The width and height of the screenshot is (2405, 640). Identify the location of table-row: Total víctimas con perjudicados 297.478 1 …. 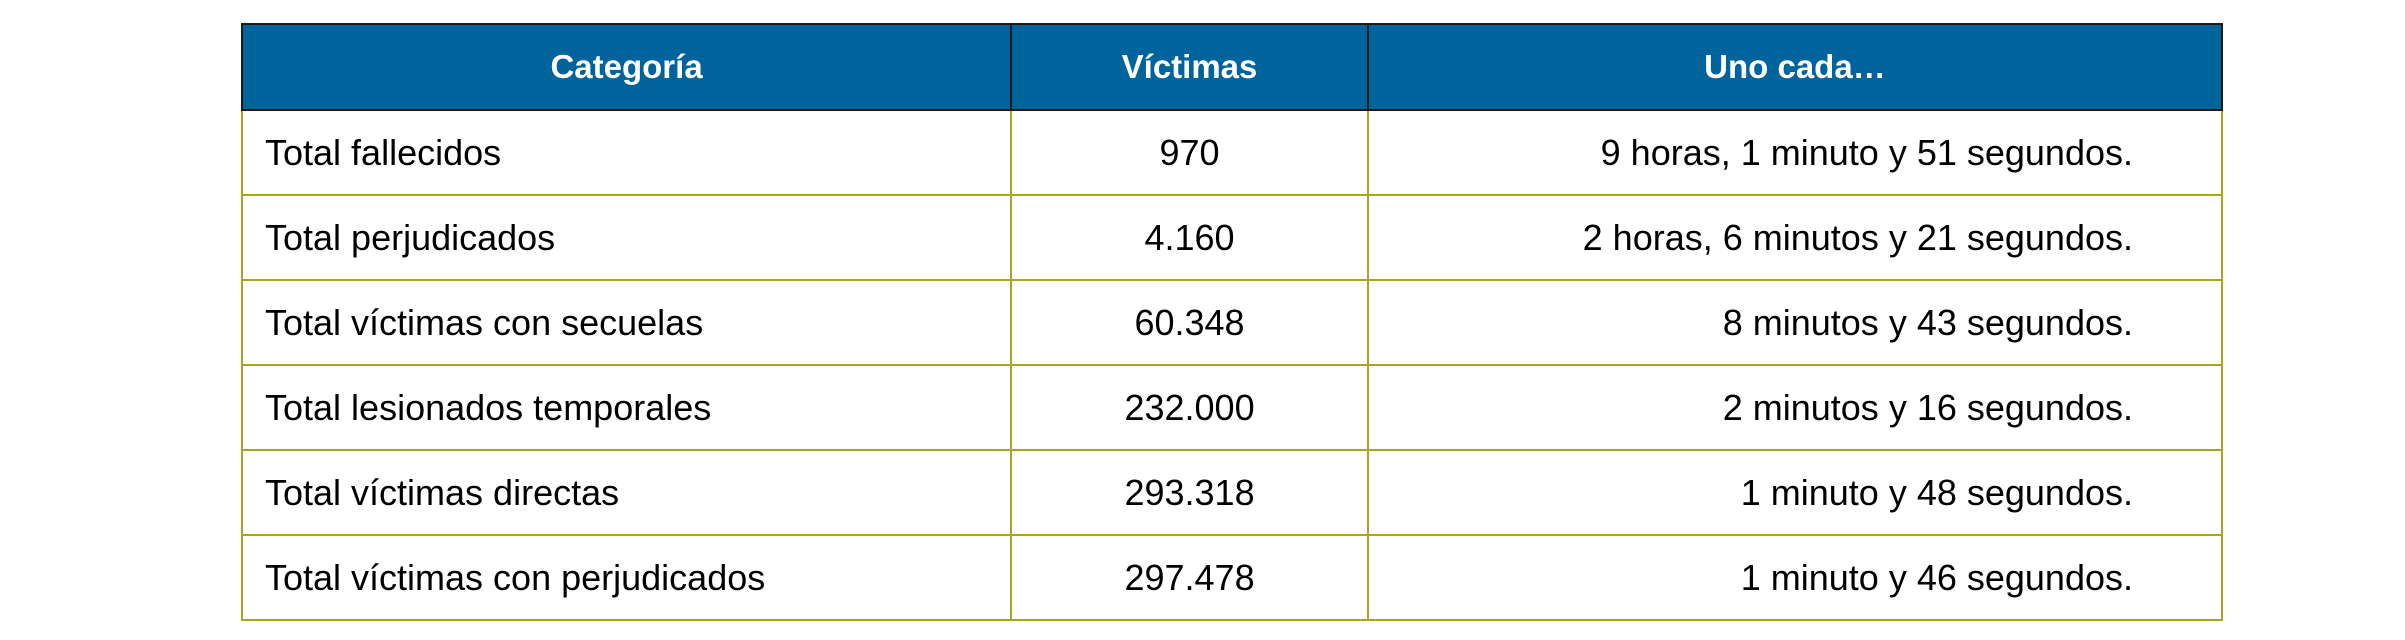
(1232, 577).